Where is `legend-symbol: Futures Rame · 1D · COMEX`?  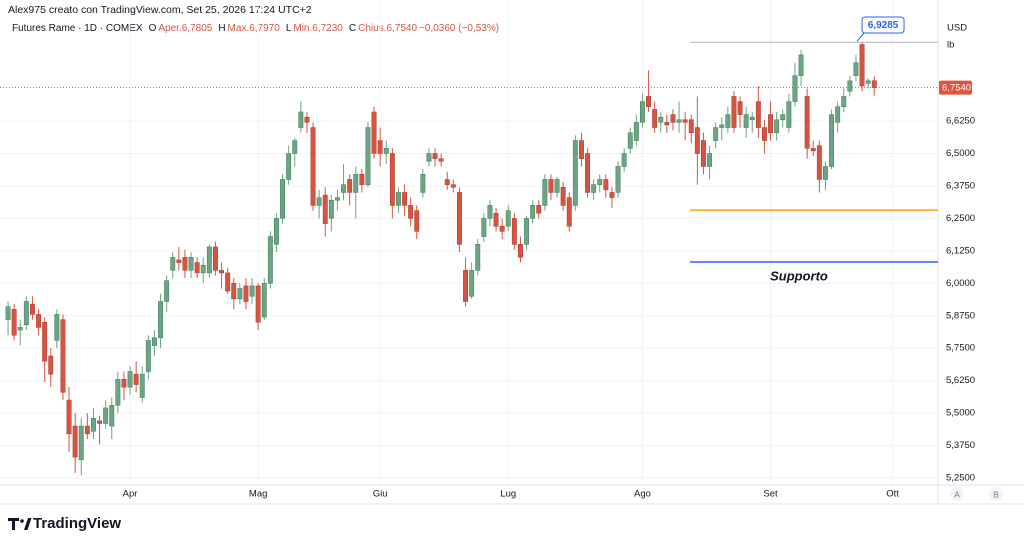 legend-symbol: Futures Rame · 1D · COMEX is located at coordinates (77, 28).